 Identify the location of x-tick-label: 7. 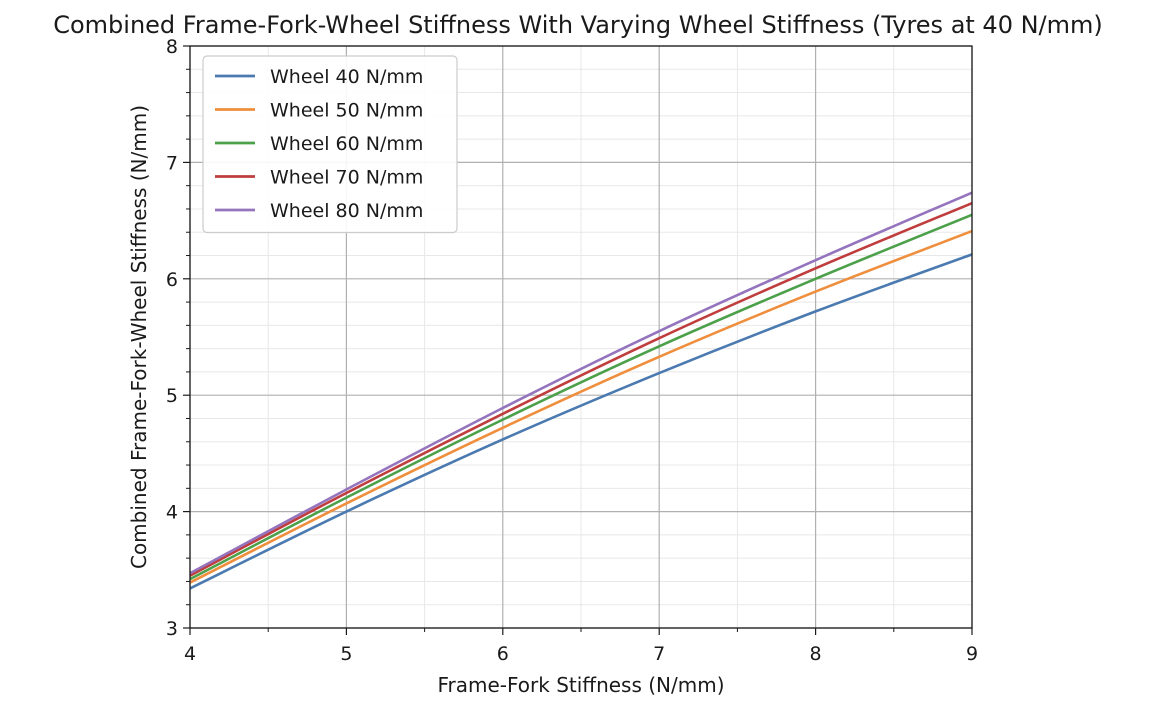
(659, 654).